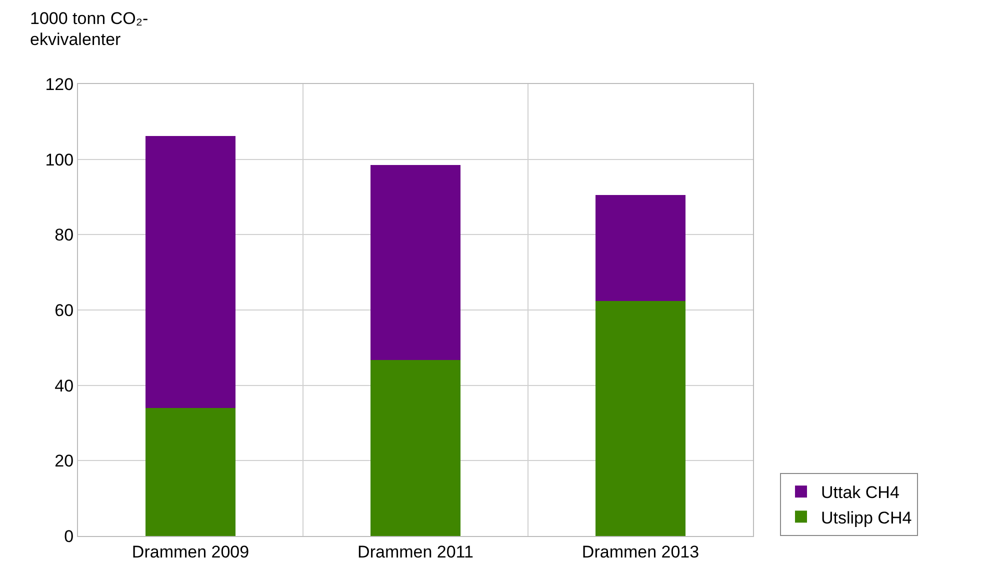 The image size is (995, 577). Describe the element at coordinates (860, 492) in the screenshot. I see `legend-label: Uttak CH4` at that location.